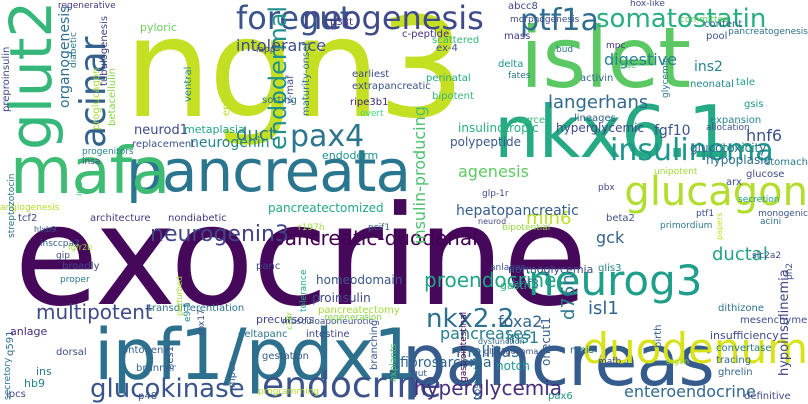 The height and width of the screenshot is (404, 808). I want to click on word-rise: fates, so click(519, 76).